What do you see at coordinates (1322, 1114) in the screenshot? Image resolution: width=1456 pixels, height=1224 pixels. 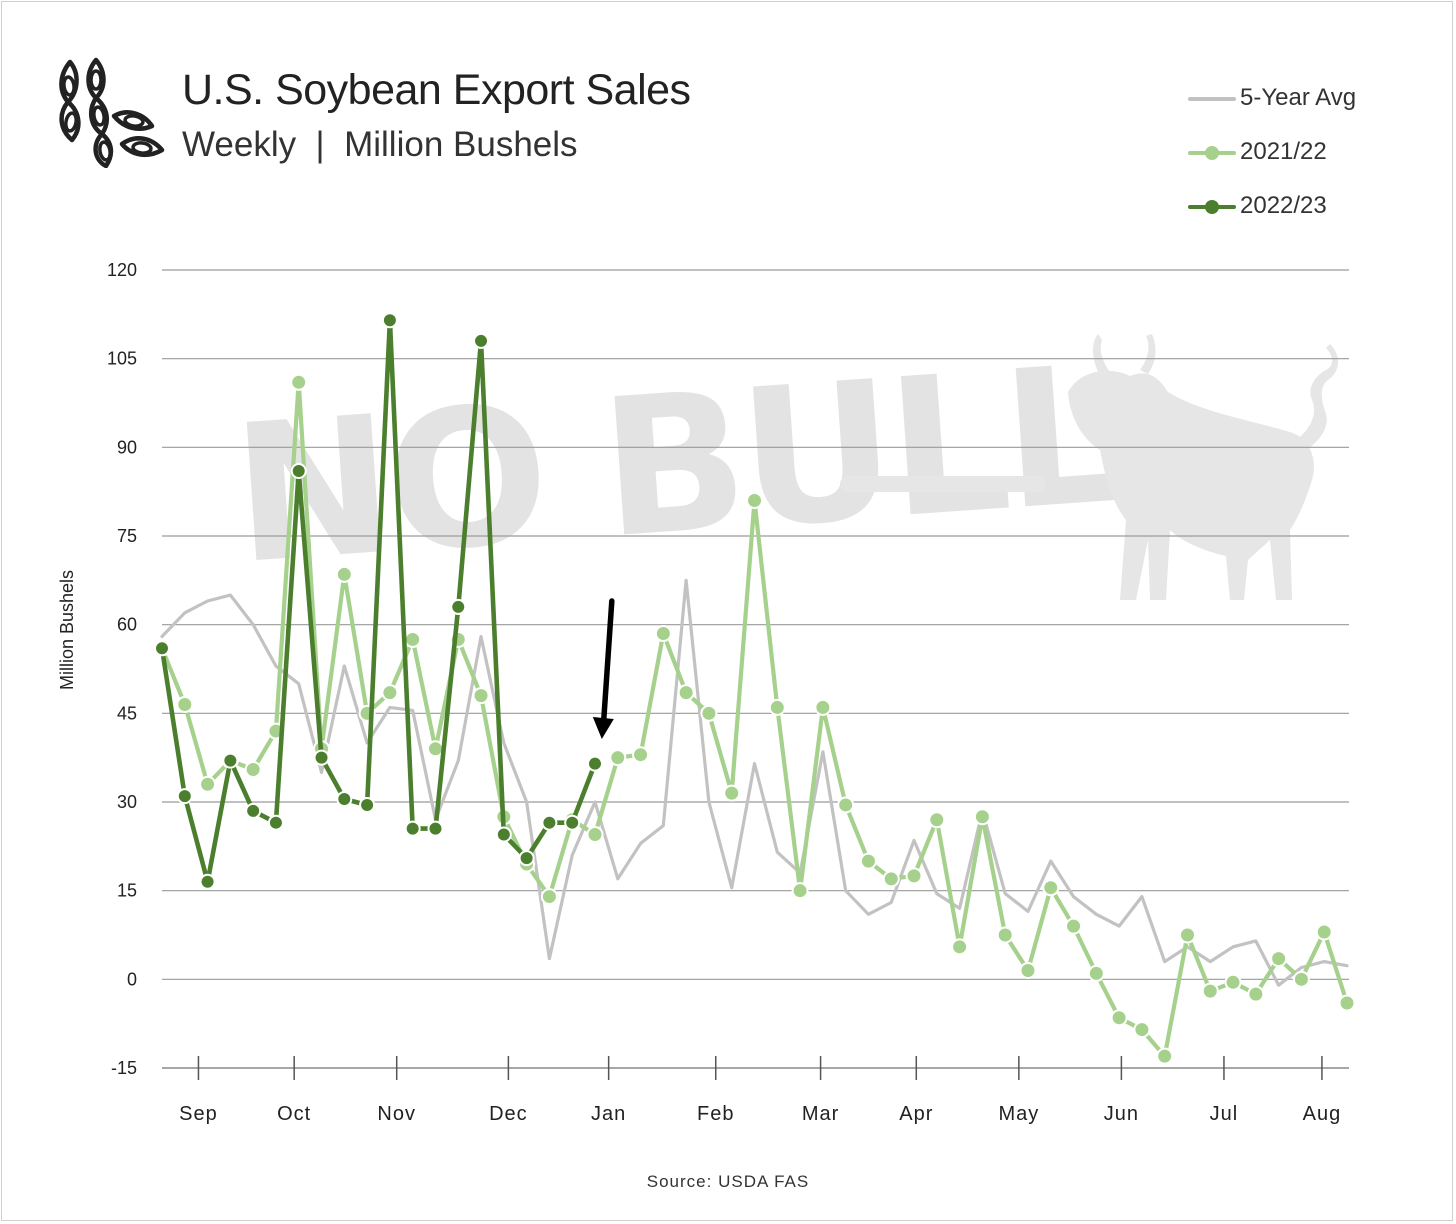 I see `x-tick-label: Aug` at bounding box center [1322, 1114].